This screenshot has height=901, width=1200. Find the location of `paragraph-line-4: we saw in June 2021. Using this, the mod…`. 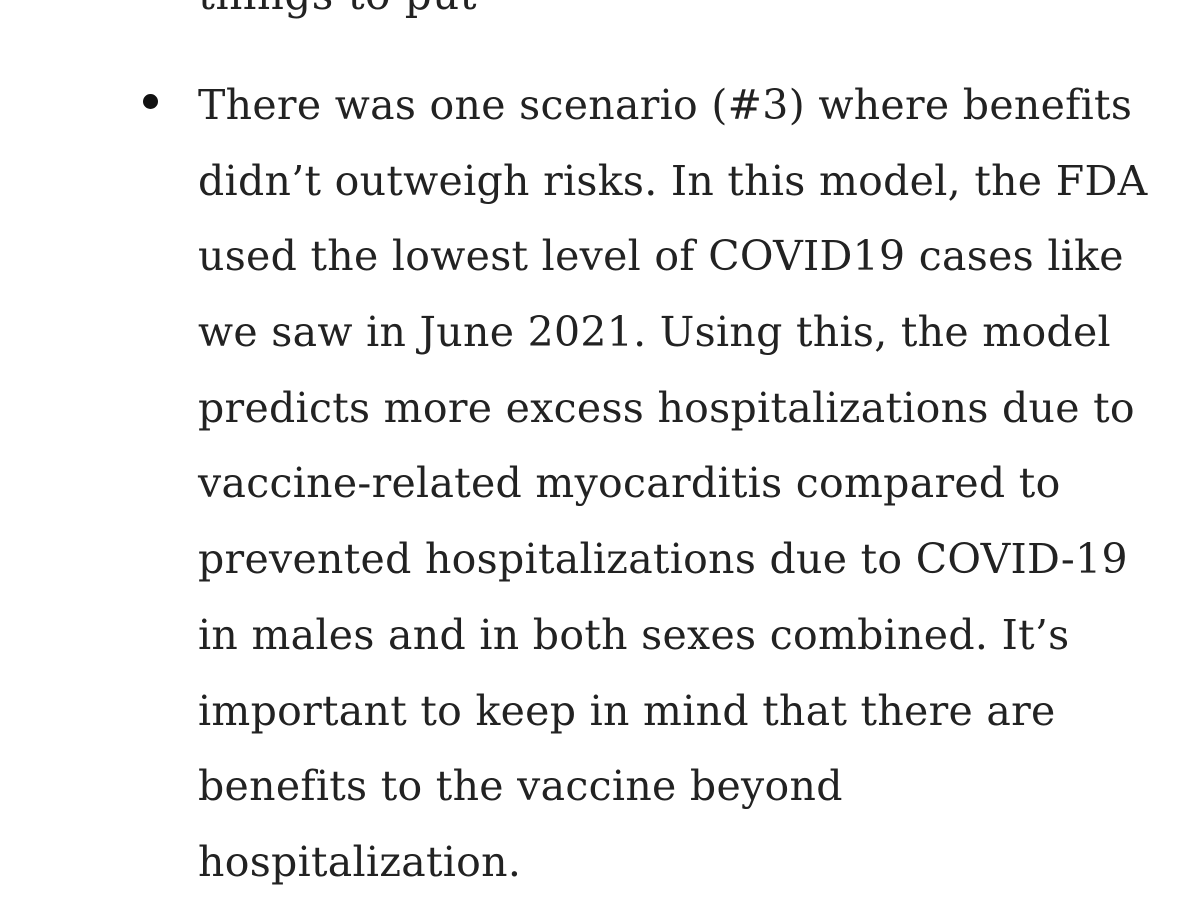

paragraph-line-4: we saw in June 2021. Using this, the mod… is located at coordinates (654, 332).